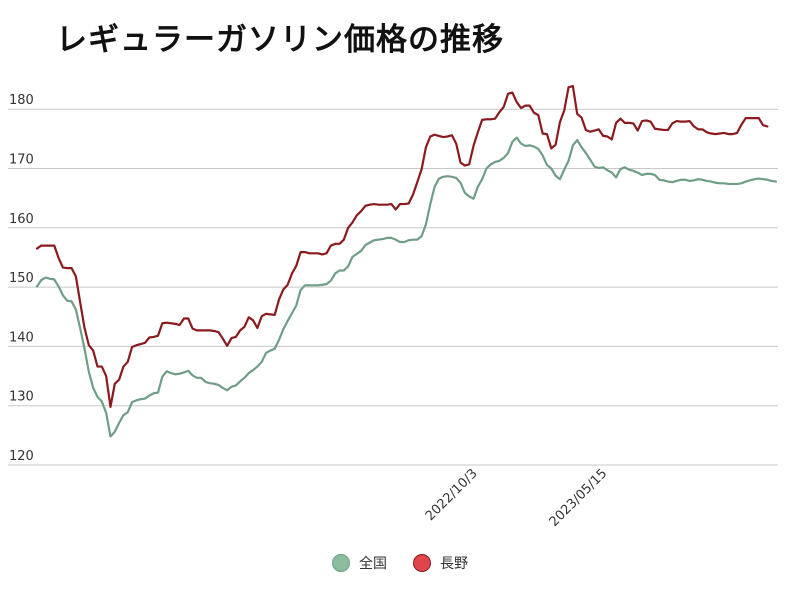 Image resolution: width=800 pixels, height=597 pixels. I want to click on x-tick-labels: 2022/10/3 2023/05/15, so click(516, 498).